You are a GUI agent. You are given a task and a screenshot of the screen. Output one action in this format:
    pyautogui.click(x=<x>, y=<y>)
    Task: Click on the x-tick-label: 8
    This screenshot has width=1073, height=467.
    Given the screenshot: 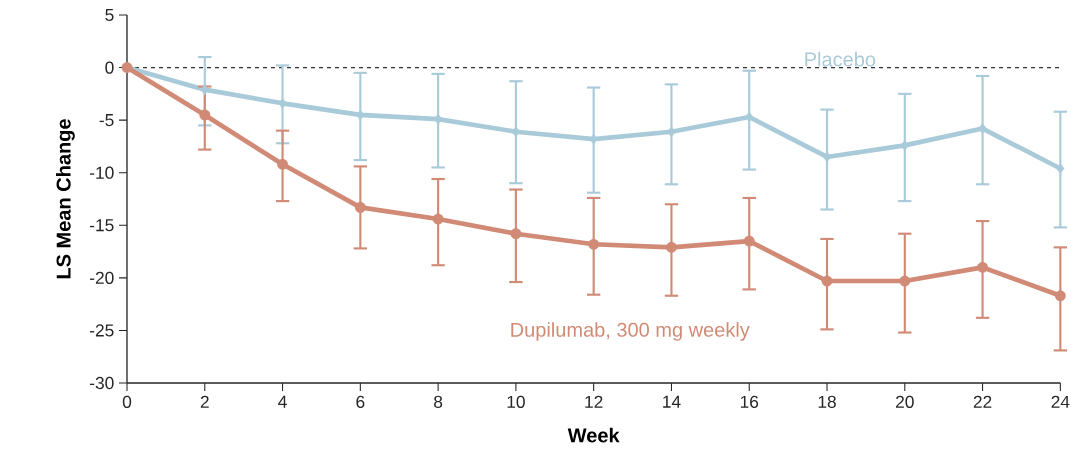 What is the action you would take?
    pyautogui.click(x=438, y=401)
    